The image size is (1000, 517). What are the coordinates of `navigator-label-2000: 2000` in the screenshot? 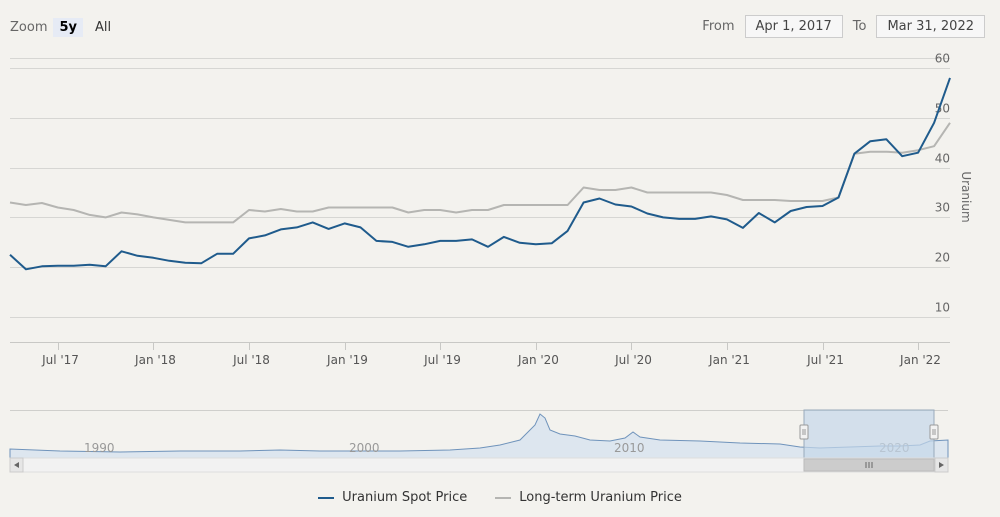 It's located at (364, 448).